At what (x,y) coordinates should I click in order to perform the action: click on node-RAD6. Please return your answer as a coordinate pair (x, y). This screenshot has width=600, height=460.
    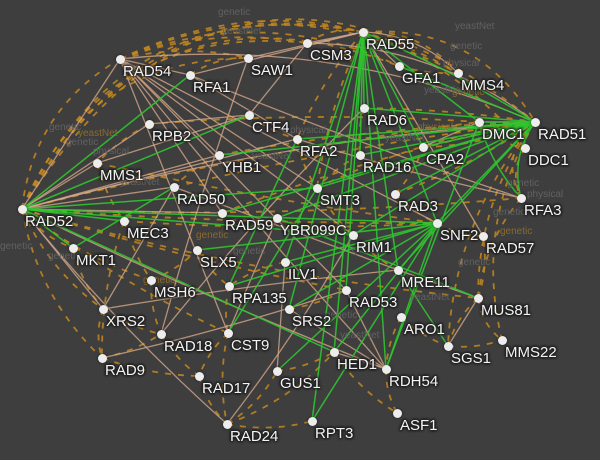
    Looking at the image, I should click on (364, 108).